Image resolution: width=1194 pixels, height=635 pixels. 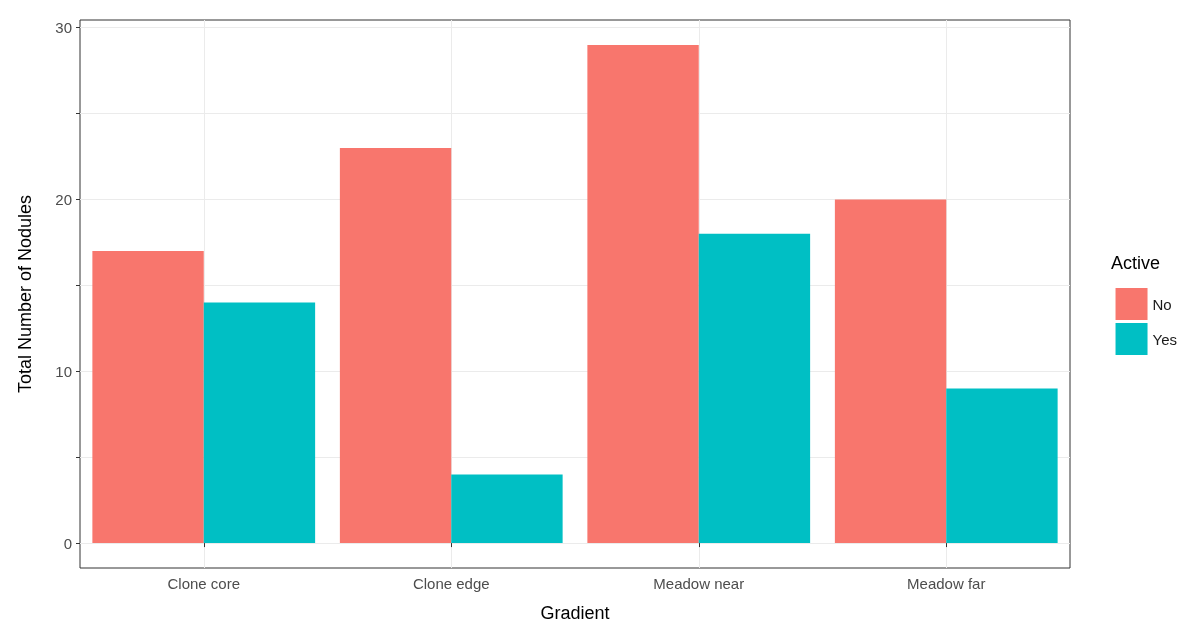 What do you see at coordinates (204, 583) in the screenshot?
I see `x-tick-label: Clone core` at bounding box center [204, 583].